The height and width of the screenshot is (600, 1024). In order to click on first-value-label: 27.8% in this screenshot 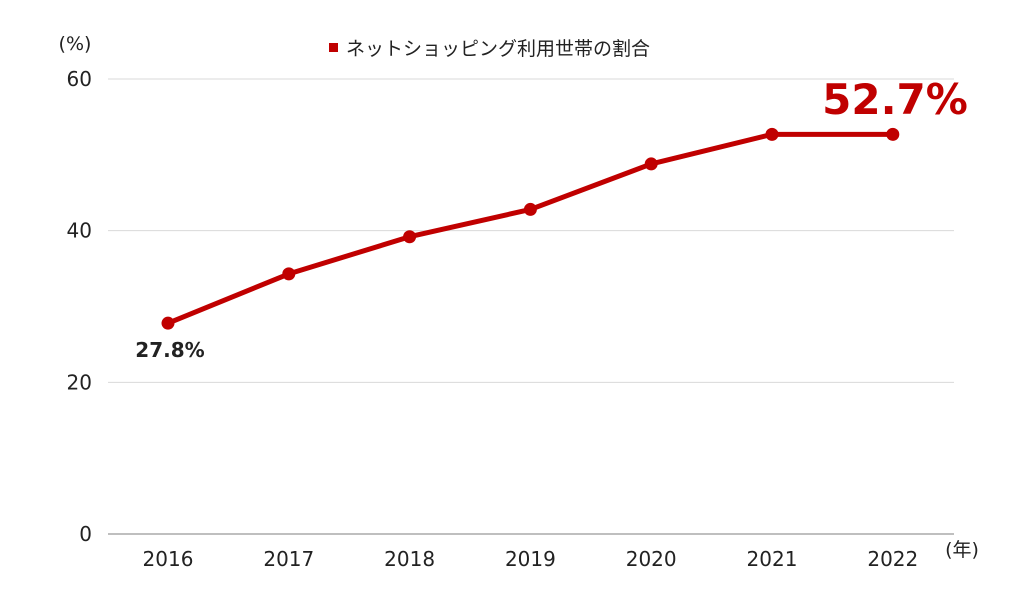, I will do `click(169, 350)`.